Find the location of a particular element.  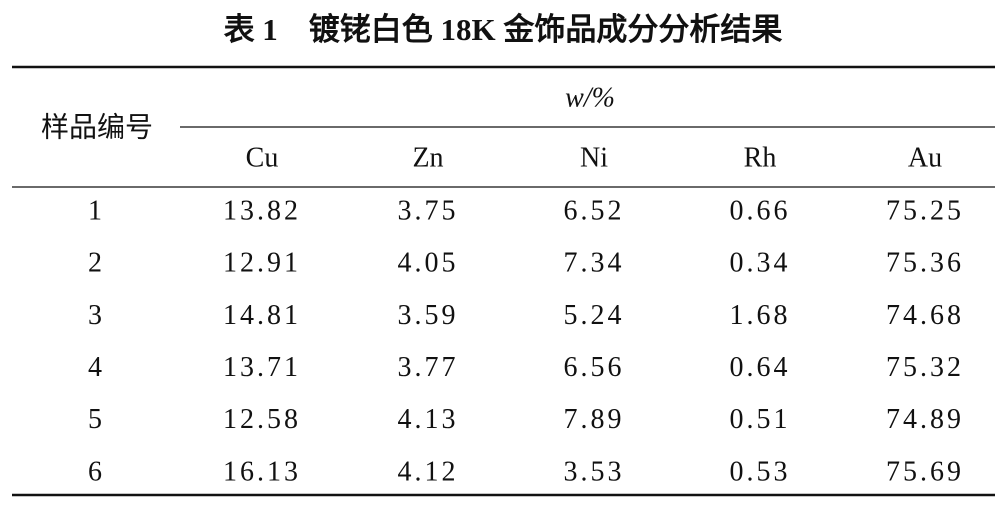

cell-value: 6.52 is located at coordinates (594, 210).